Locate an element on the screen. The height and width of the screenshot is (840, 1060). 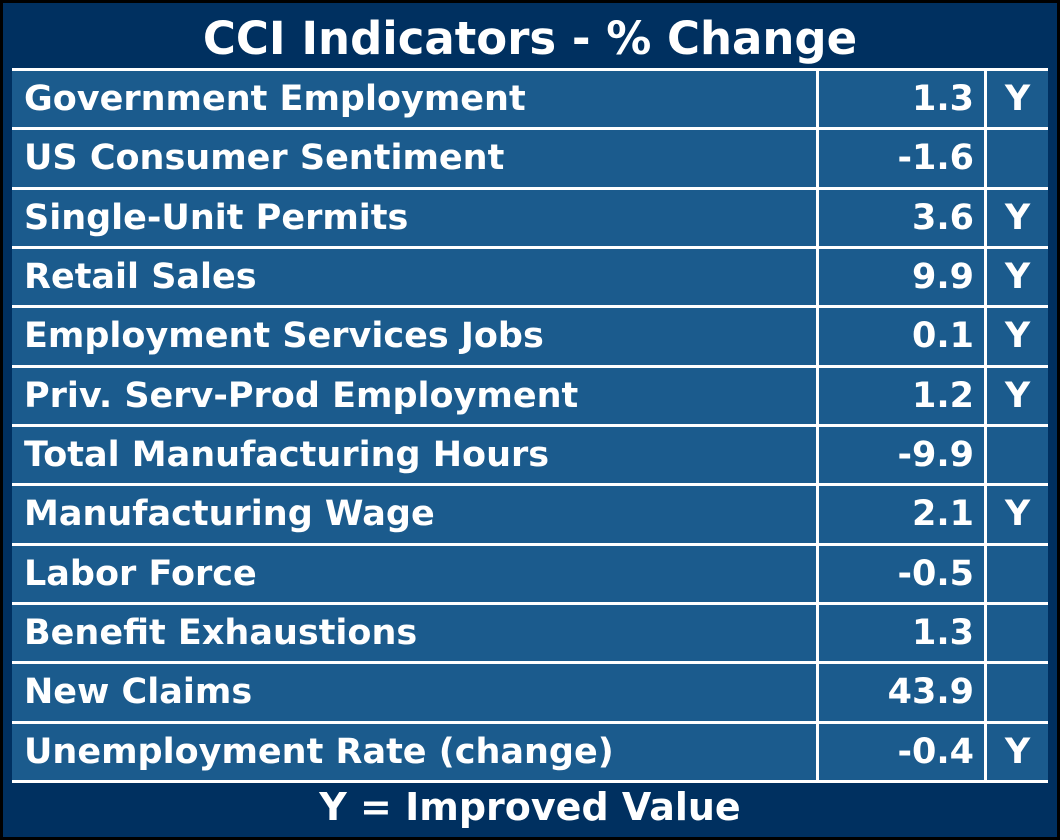
indicator-label: Priv. Serv-Prod Employment is located at coordinates (301, 395).